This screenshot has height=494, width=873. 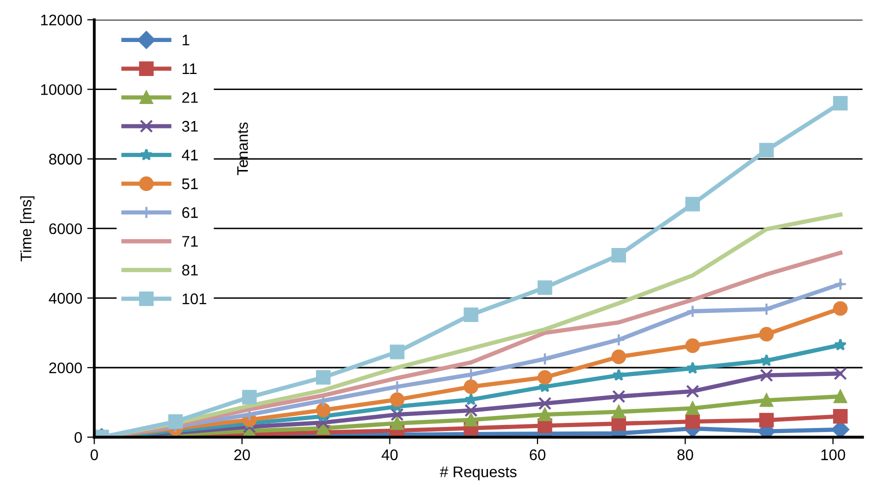 What do you see at coordinates (190, 212) in the screenshot?
I see `legend-label: 61` at bounding box center [190, 212].